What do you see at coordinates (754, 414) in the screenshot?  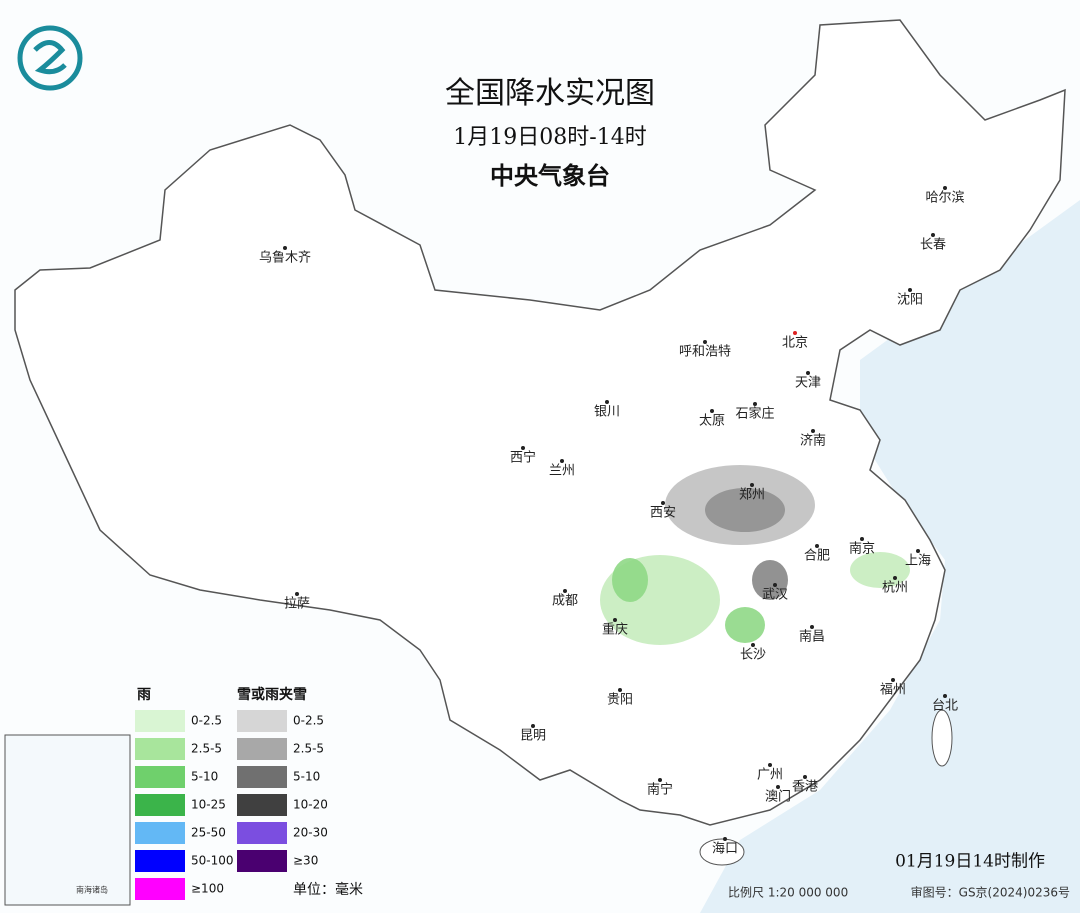 I see `city-label: 石家庄` at bounding box center [754, 414].